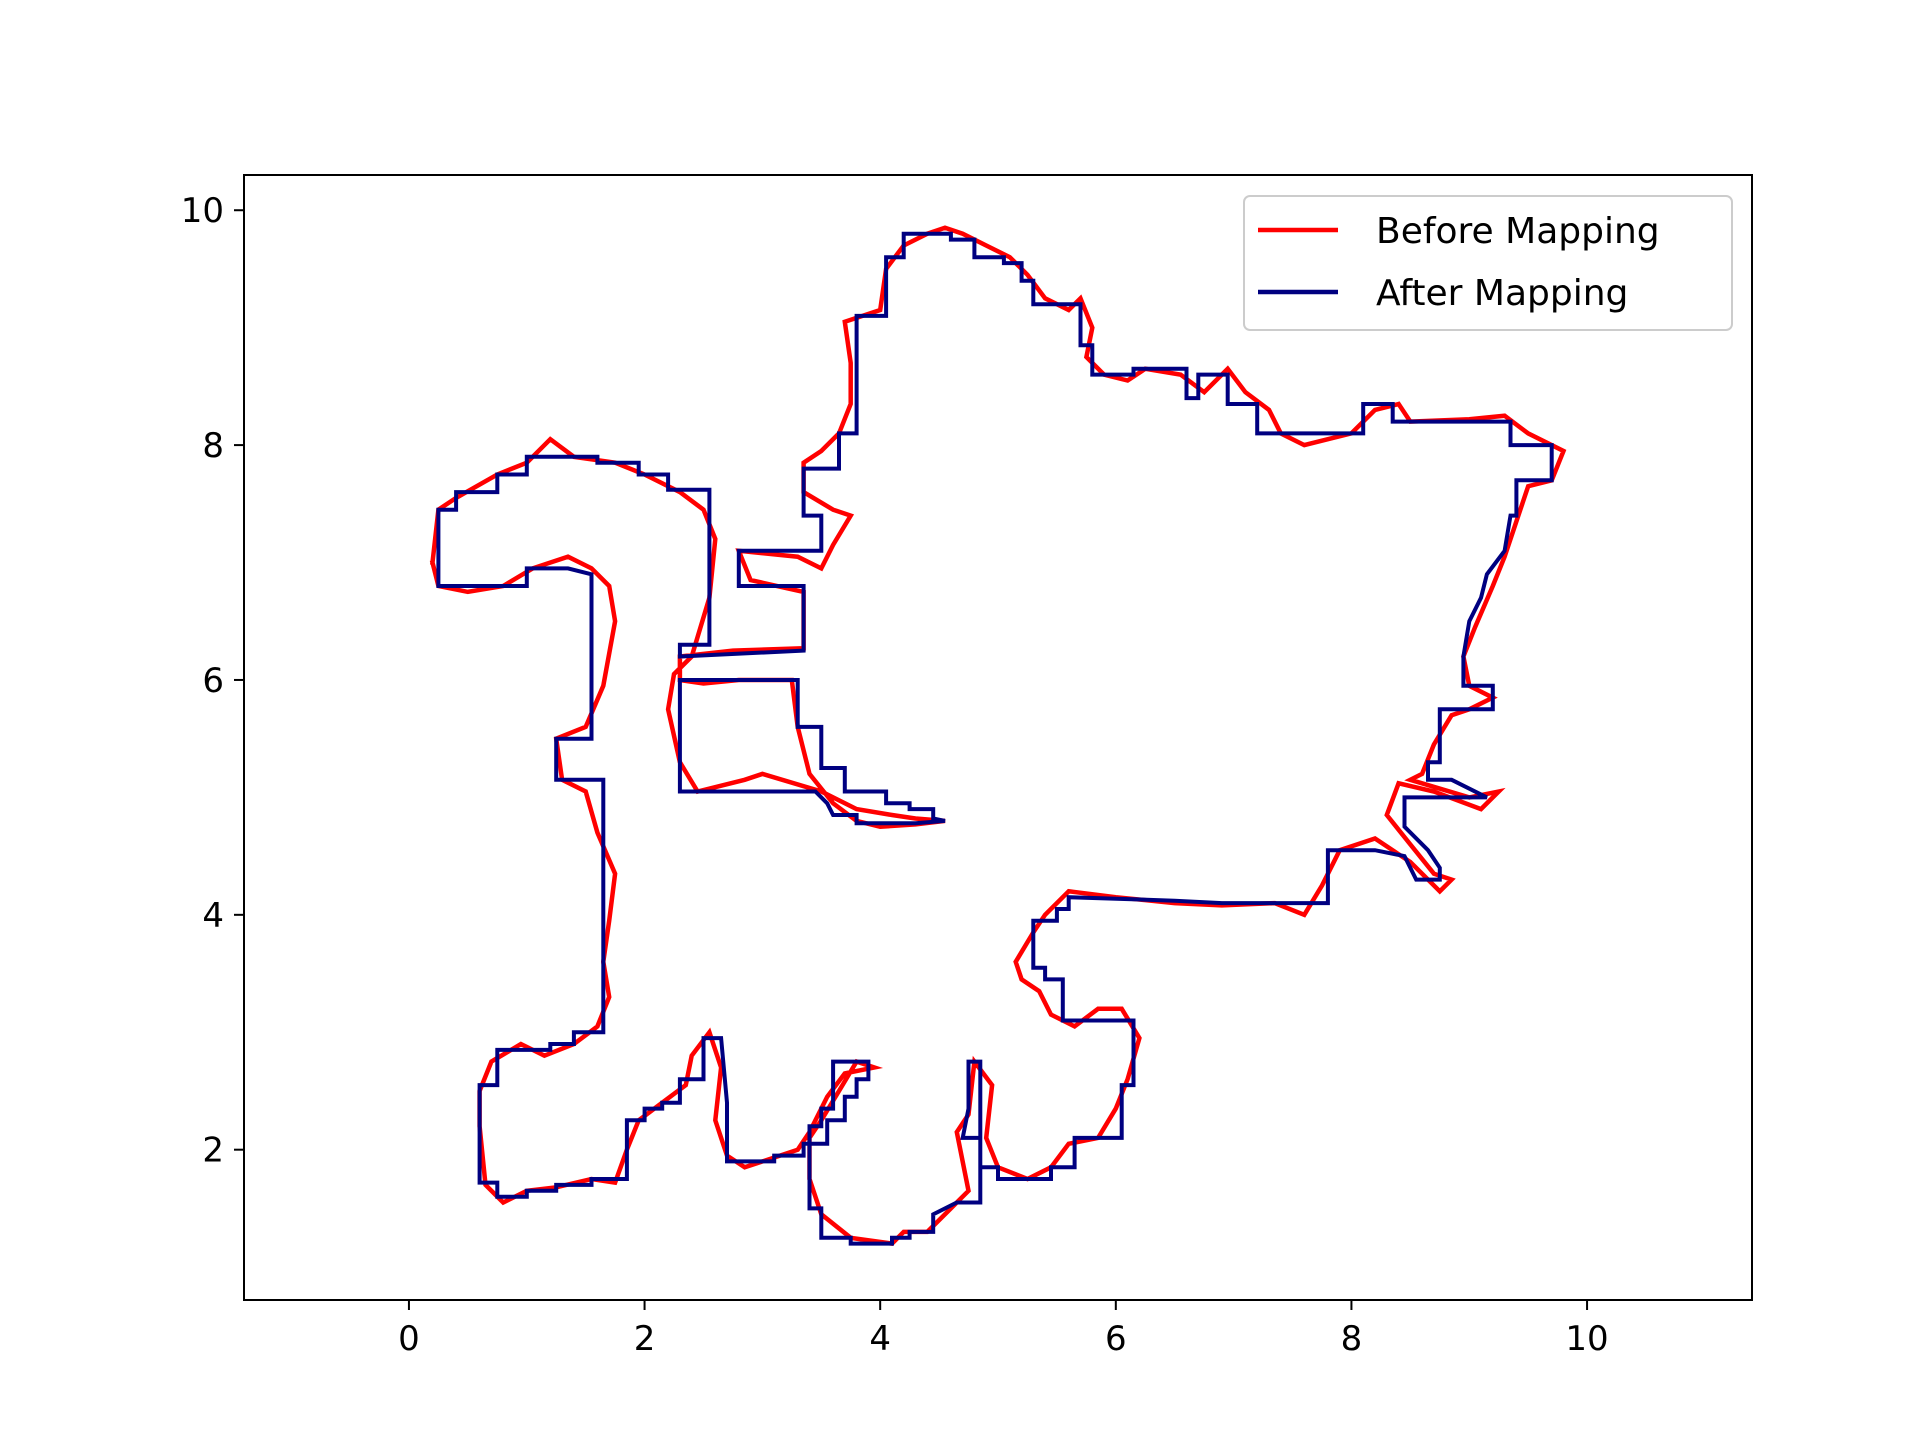  What do you see at coordinates (213, 681) in the screenshot?
I see `y-tick-label: 6` at bounding box center [213, 681].